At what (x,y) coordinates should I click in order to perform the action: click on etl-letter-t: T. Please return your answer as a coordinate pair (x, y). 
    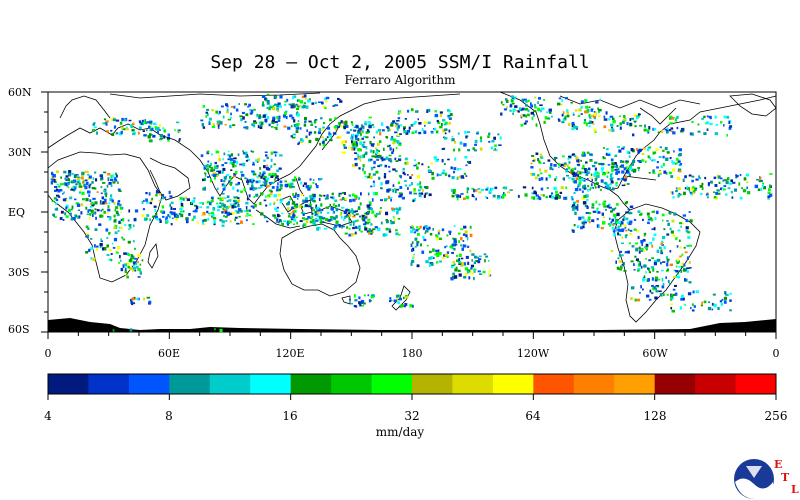
    Looking at the image, I should click on (785, 477).